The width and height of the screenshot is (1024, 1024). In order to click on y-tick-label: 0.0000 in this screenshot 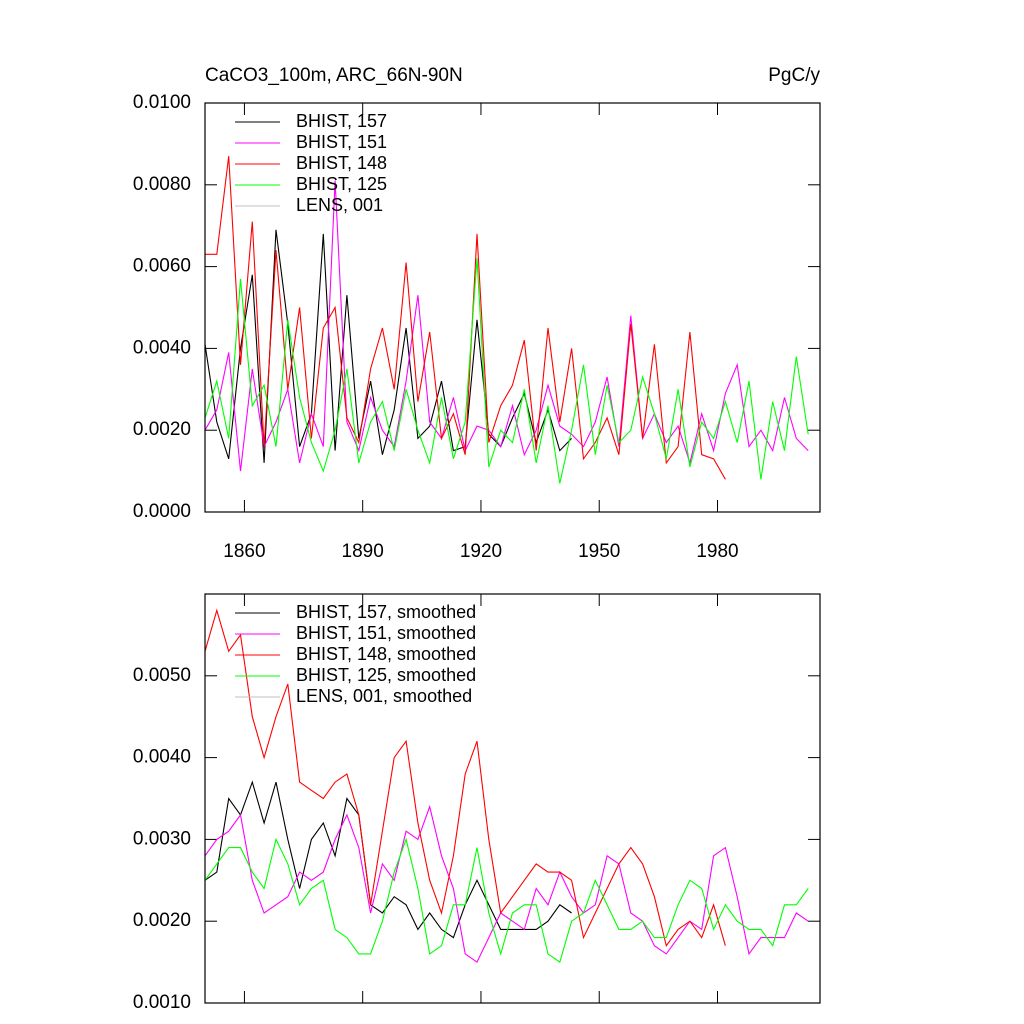, I will do `click(162, 511)`.